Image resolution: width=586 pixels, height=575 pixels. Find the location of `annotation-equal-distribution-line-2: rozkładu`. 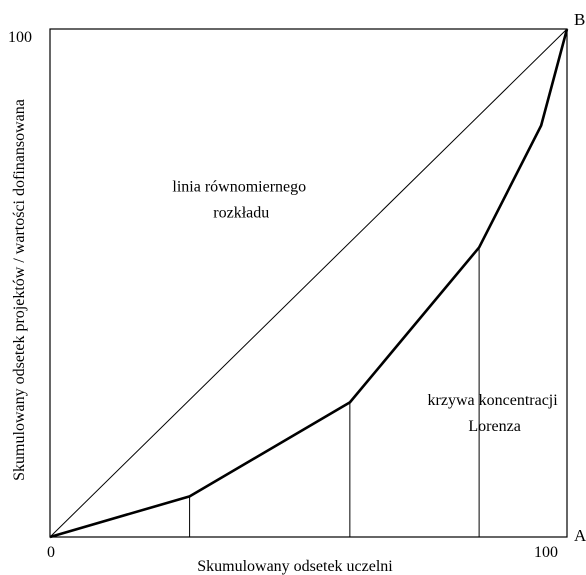

annotation-equal-distribution-line-2: rozkładu is located at coordinates (241, 213).